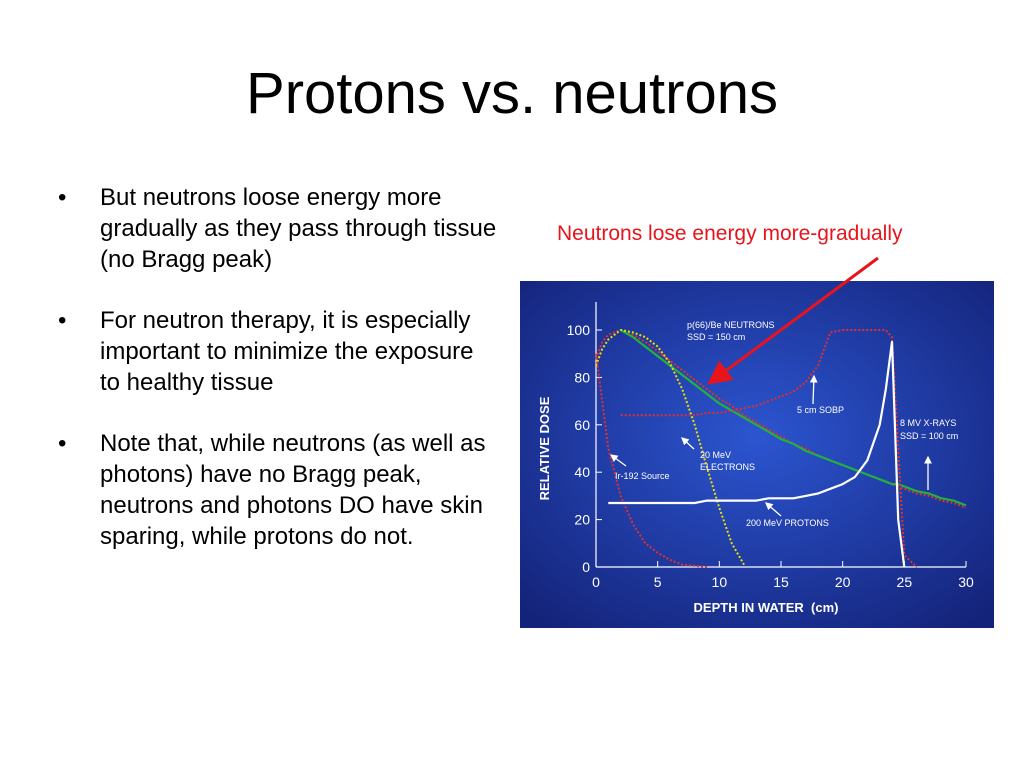 Image resolution: width=1024 pixels, height=768 pixels. What do you see at coordinates (793, 320) in the screenshot?
I see `callout-arrow` at bounding box center [793, 320].